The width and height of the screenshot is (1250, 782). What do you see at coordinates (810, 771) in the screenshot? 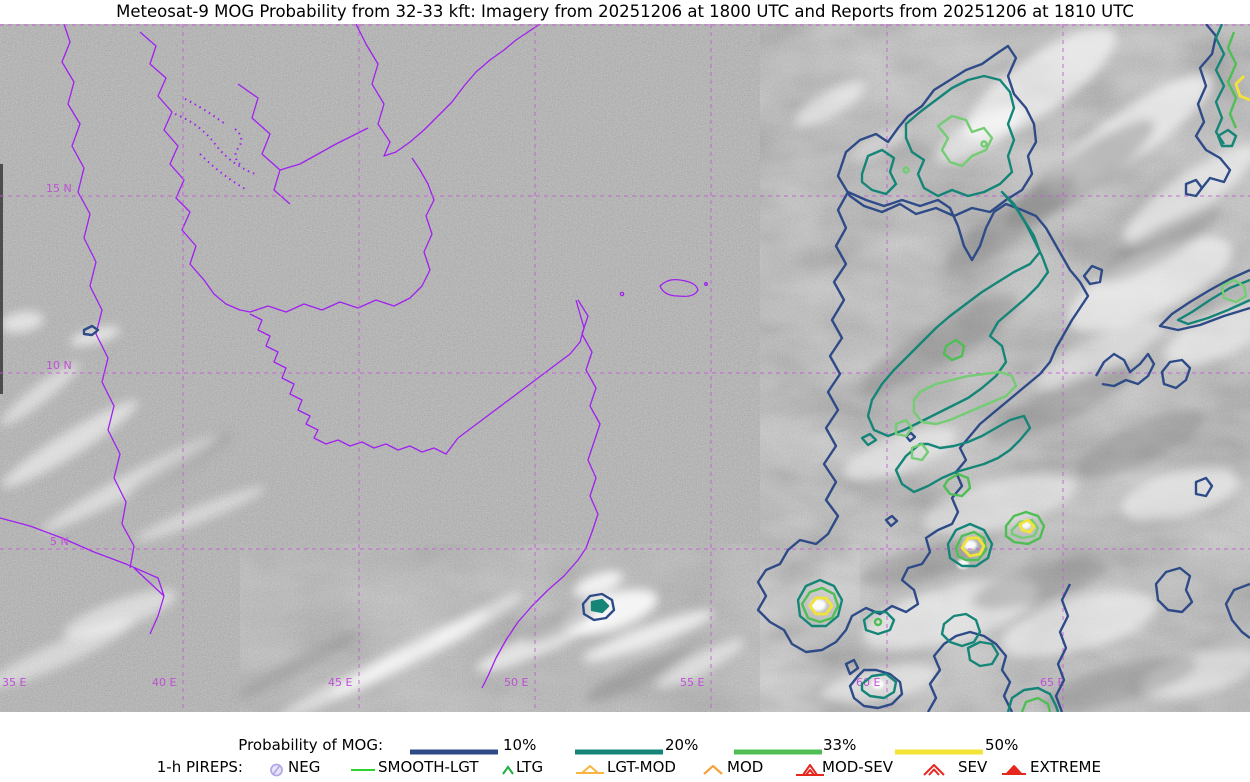
I see `mod-sev-icon` at bounding box center [810, 771].